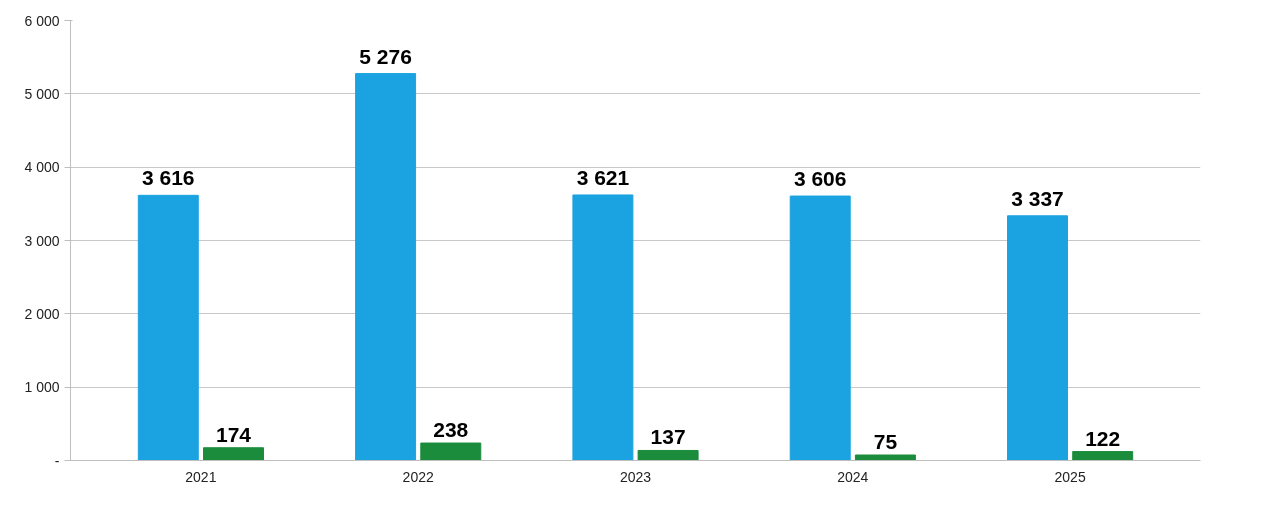 This screenshot has height=523, width=1280. What do you see at coordinates (853, 476) in the screenshot?
I see `x-tick-label: 2024` at bounding box center [853, 476].